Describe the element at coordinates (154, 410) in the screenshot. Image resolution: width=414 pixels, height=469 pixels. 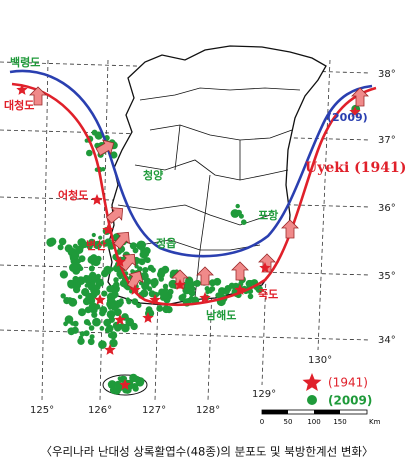
I see `longitude-label: 127°` at that location.